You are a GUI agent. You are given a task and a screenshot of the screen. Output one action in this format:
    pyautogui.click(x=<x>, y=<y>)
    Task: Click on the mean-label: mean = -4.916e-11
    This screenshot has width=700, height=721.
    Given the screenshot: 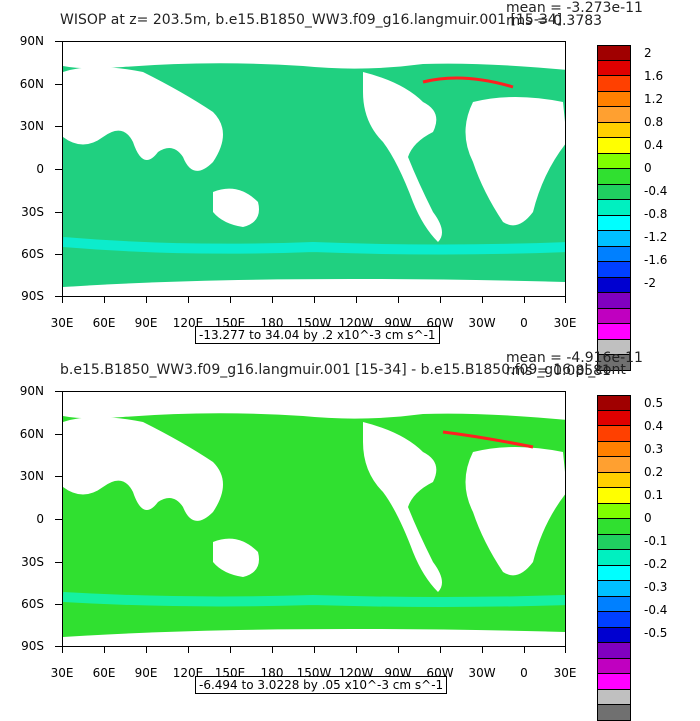 What is the action you would take?
    pyautogui.click(x=574, y=358)
    